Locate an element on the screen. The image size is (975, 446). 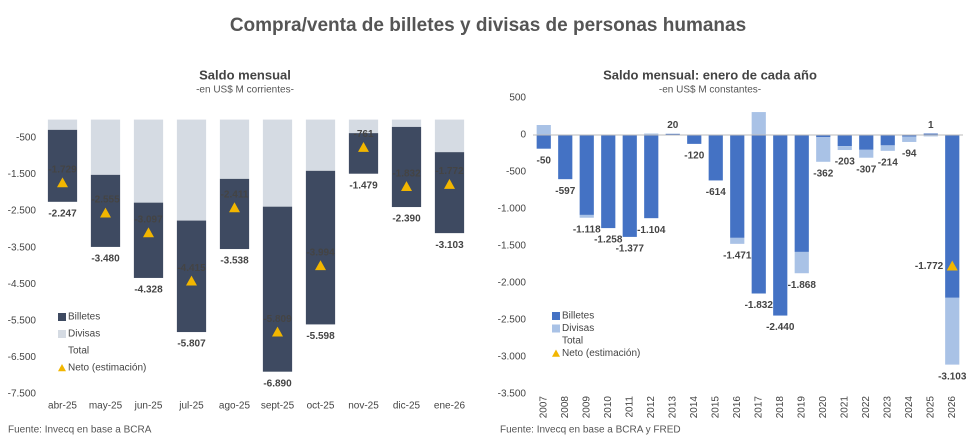
total-label: -50 is located at coordinates (544, 160).